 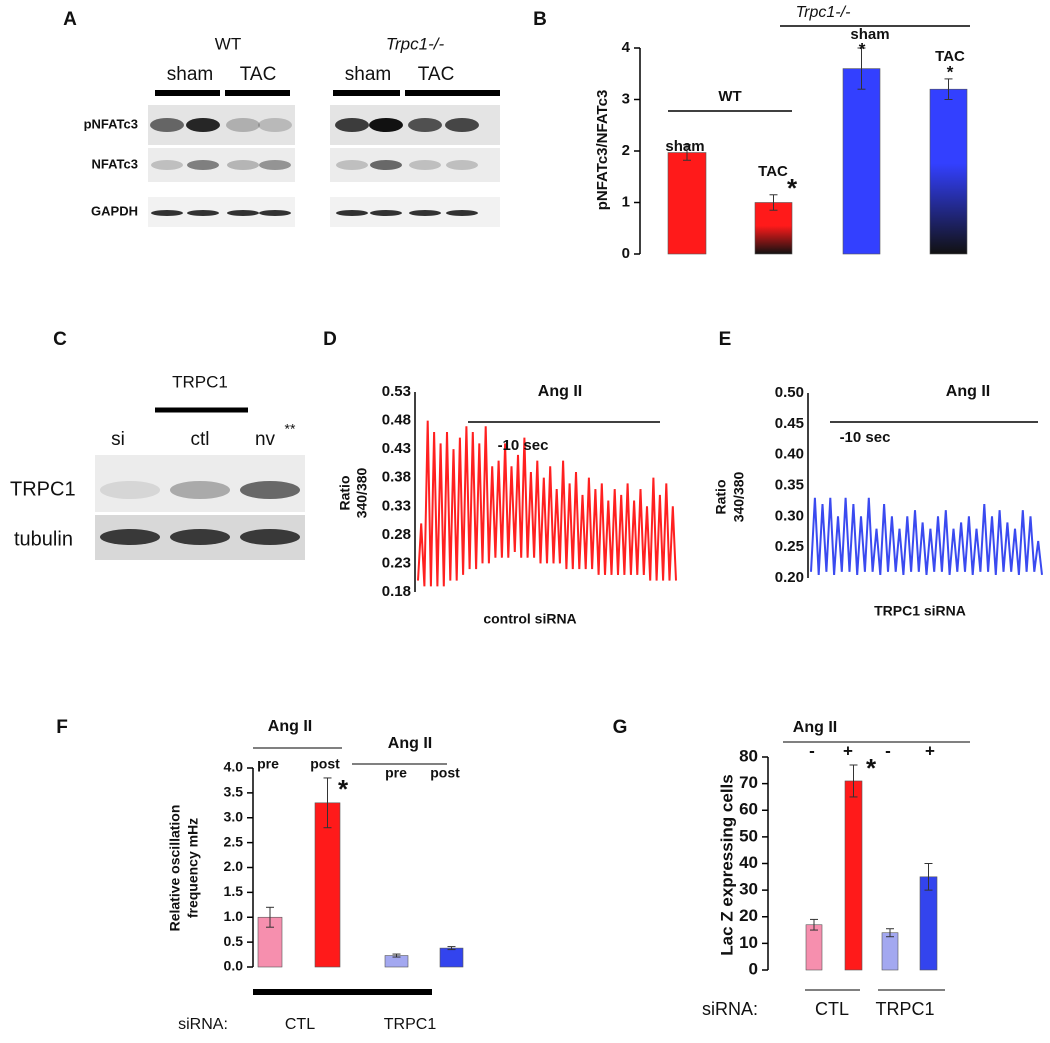 I want to click on panel-label: B, so click(x=540, y=19).